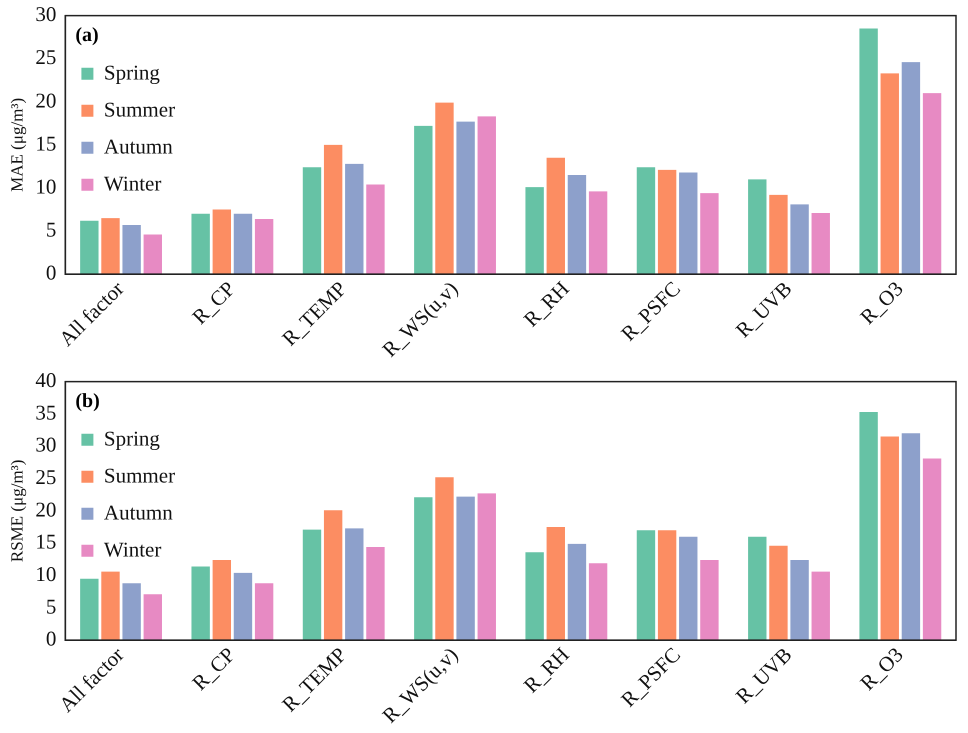  Describe the element at coordinates (87, 35) in the screenshot. I see `annotation: (a)` at that location.